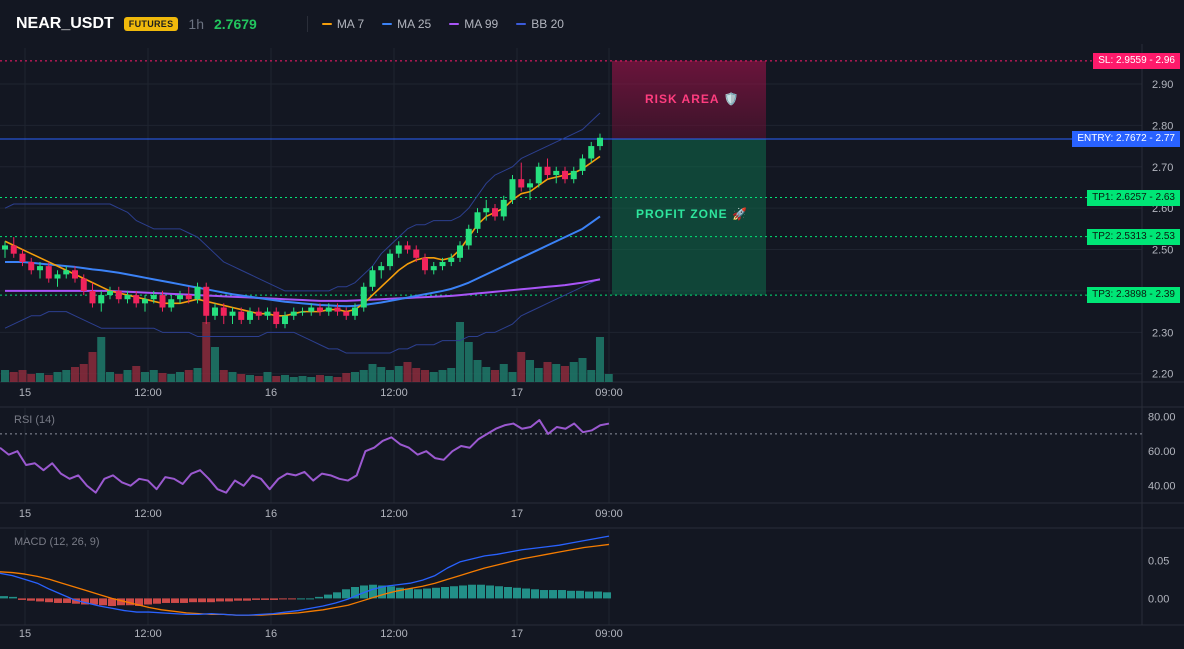 The width and height of the screenshot is (1184, 649). What do you see at coordinates (1162, 85) in the screenshot?
I see `price-tick-label: 2.90` at bounding box center [1162, 85].